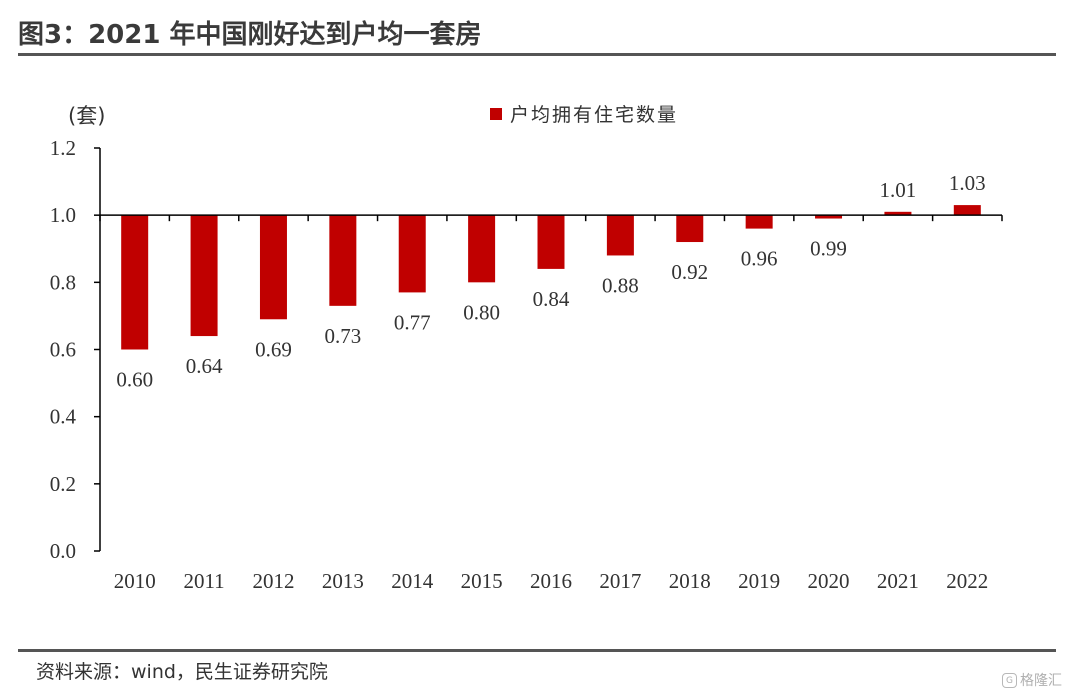 Image resolution: width=1080 pixels, height=696 pixels. I want to click on data-label: 0.64, so click(204, 366).